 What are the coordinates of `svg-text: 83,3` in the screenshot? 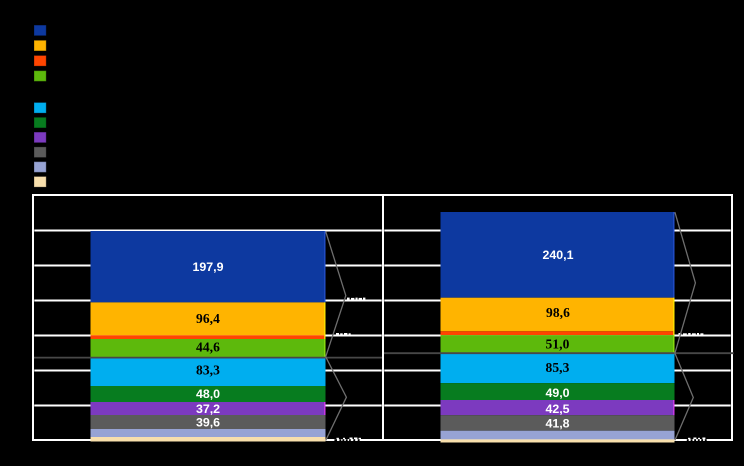 It's located at (208, 369).